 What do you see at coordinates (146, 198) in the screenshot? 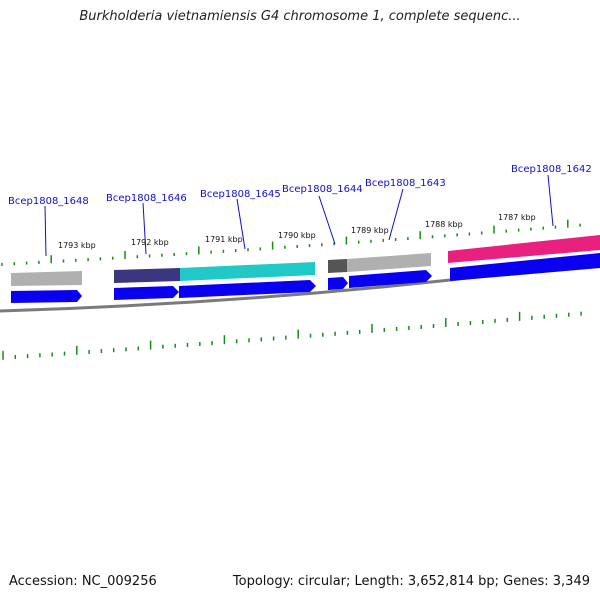
I see `gene-label-1646: Bcep1808_1646` at bounding box center [146, 198].